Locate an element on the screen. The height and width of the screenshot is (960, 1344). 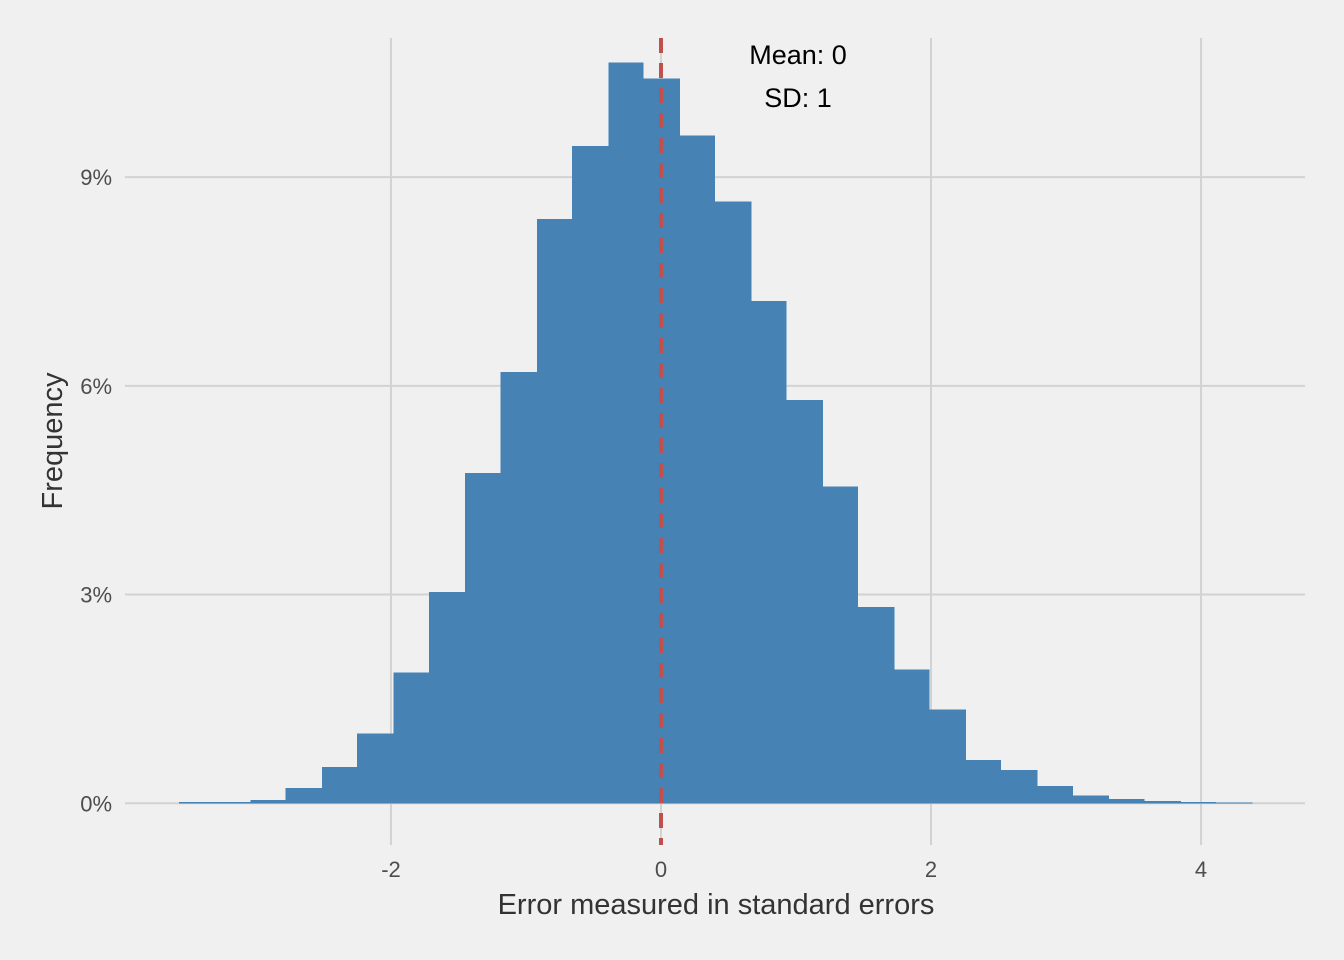
x-tick-label: 0 is located at coordinates (661, 869).